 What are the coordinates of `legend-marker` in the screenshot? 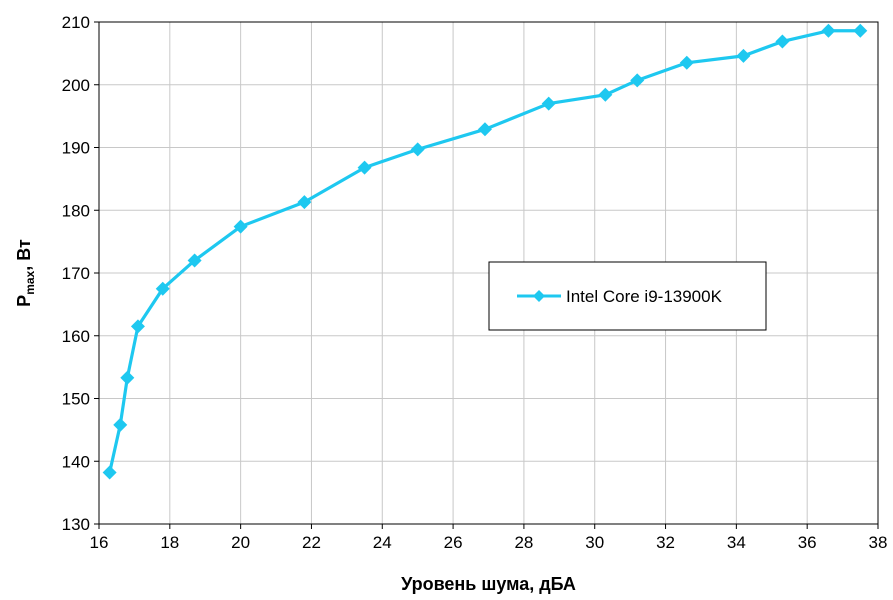 It's located at (539, 296).